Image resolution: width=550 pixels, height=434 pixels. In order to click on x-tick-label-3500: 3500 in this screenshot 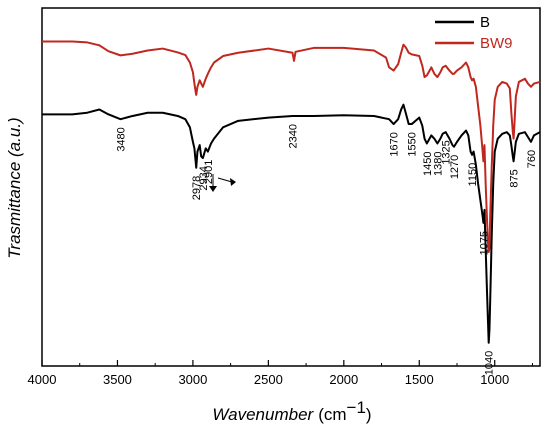, I will do `click(117, 379)`.